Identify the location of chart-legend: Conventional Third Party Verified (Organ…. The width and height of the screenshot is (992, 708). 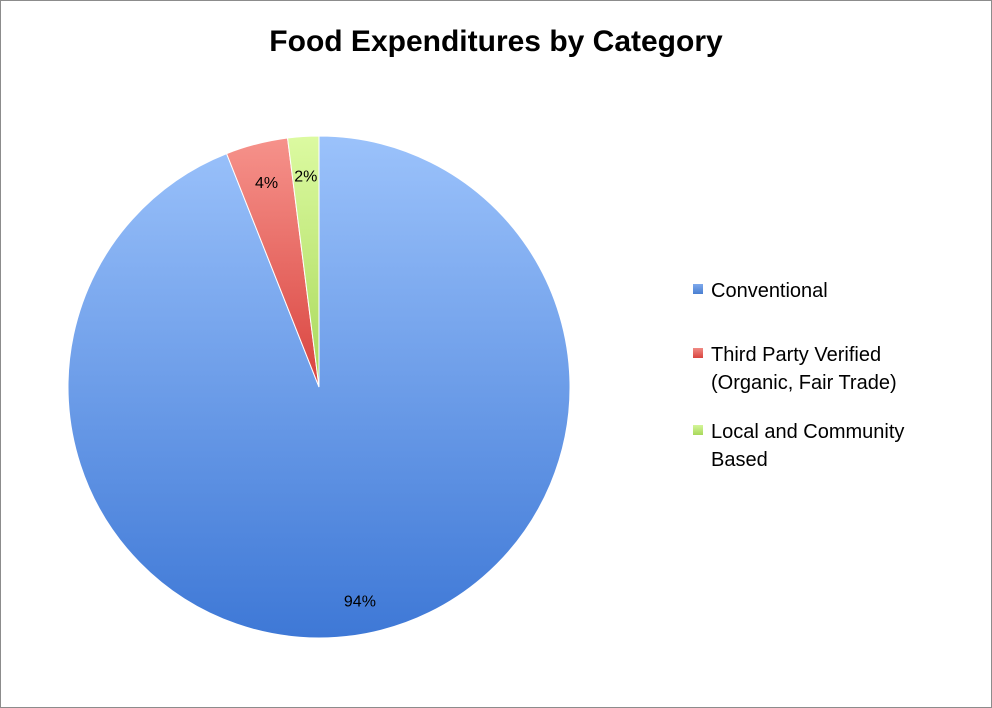
(833, 386).